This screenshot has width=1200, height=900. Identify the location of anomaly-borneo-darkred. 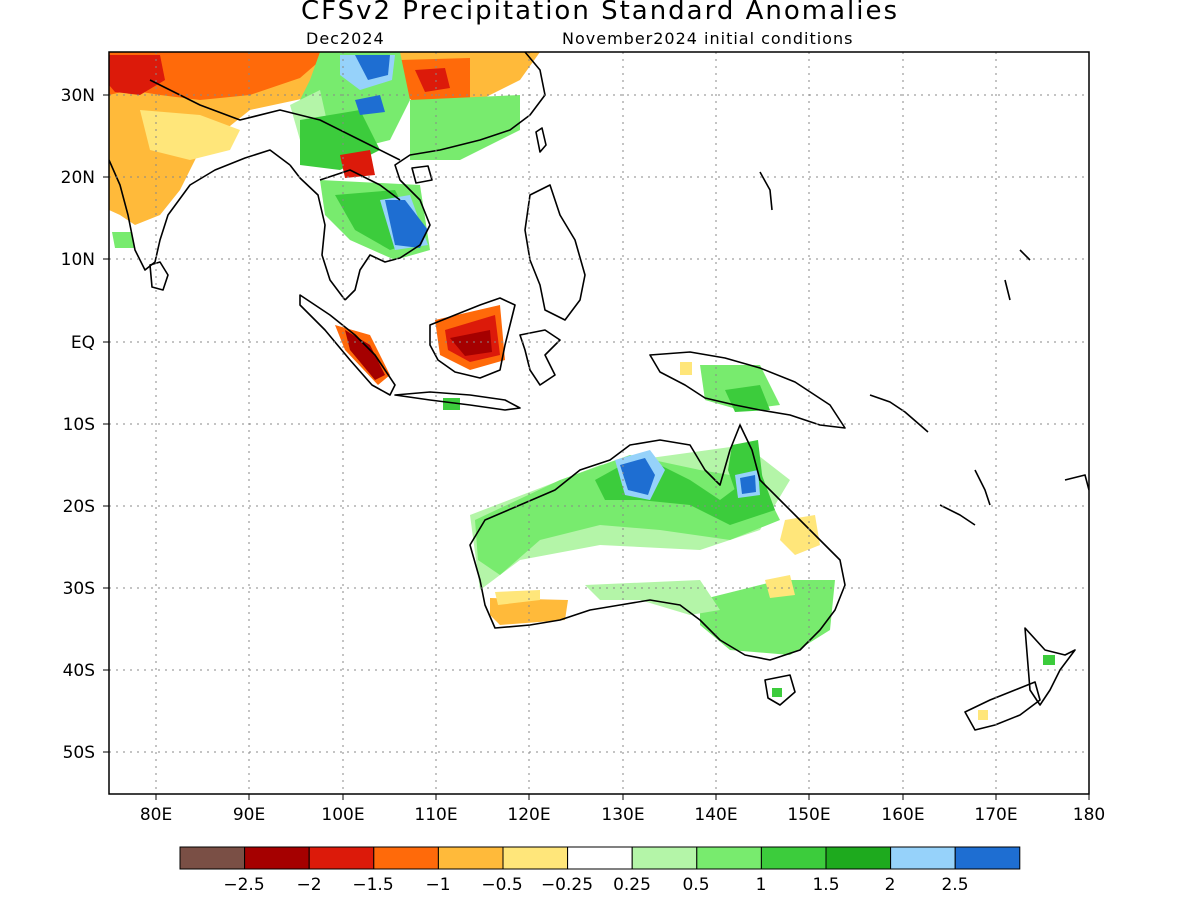
(471, 343).